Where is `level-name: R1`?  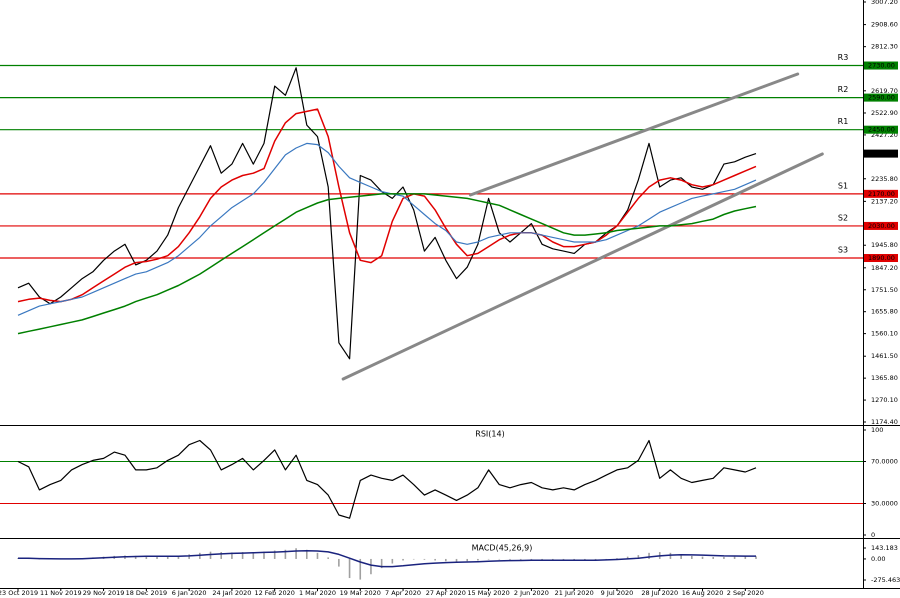 level-name: R1 is located at coordinates (843, 121).